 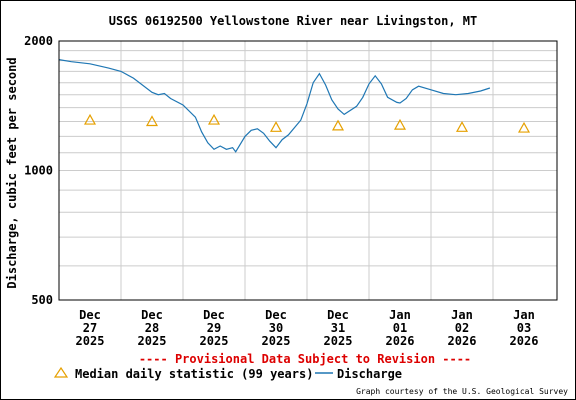 I want to click on x-tick-label: 02, so click(x=462, y=328).